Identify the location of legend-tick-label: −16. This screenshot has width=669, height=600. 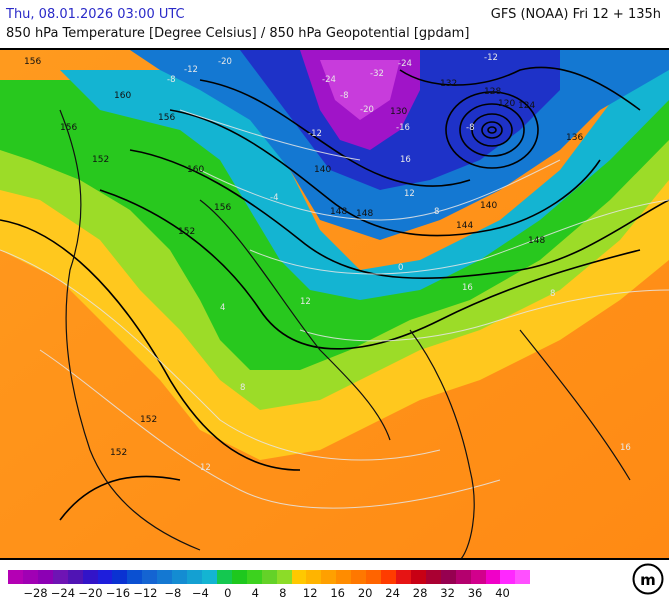
(118, 593).